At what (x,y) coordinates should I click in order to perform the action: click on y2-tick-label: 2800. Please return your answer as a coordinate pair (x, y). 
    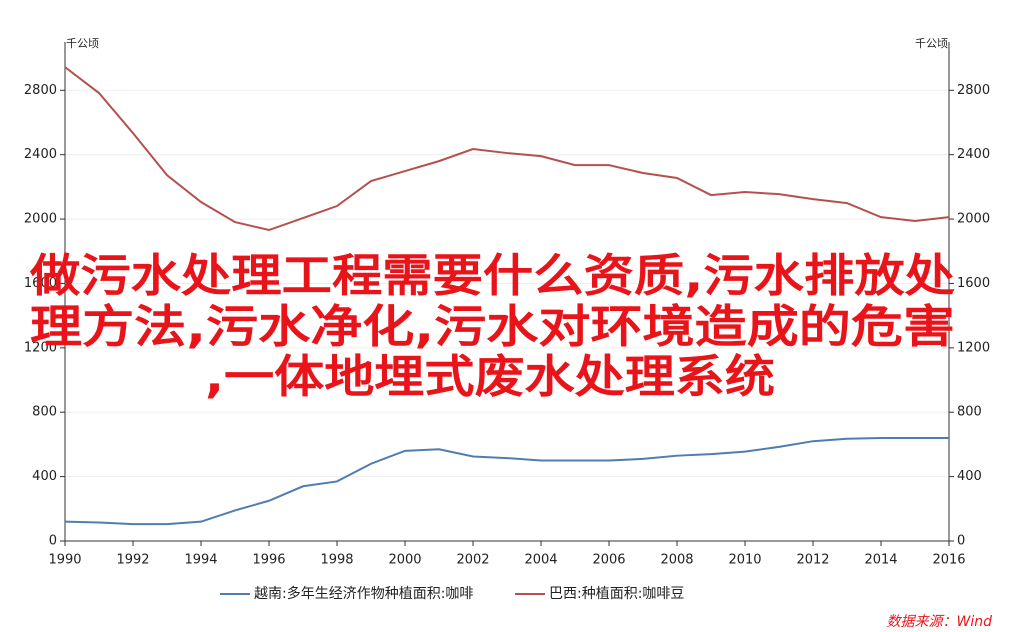
    Looking at the image, I should click on (973, 90).